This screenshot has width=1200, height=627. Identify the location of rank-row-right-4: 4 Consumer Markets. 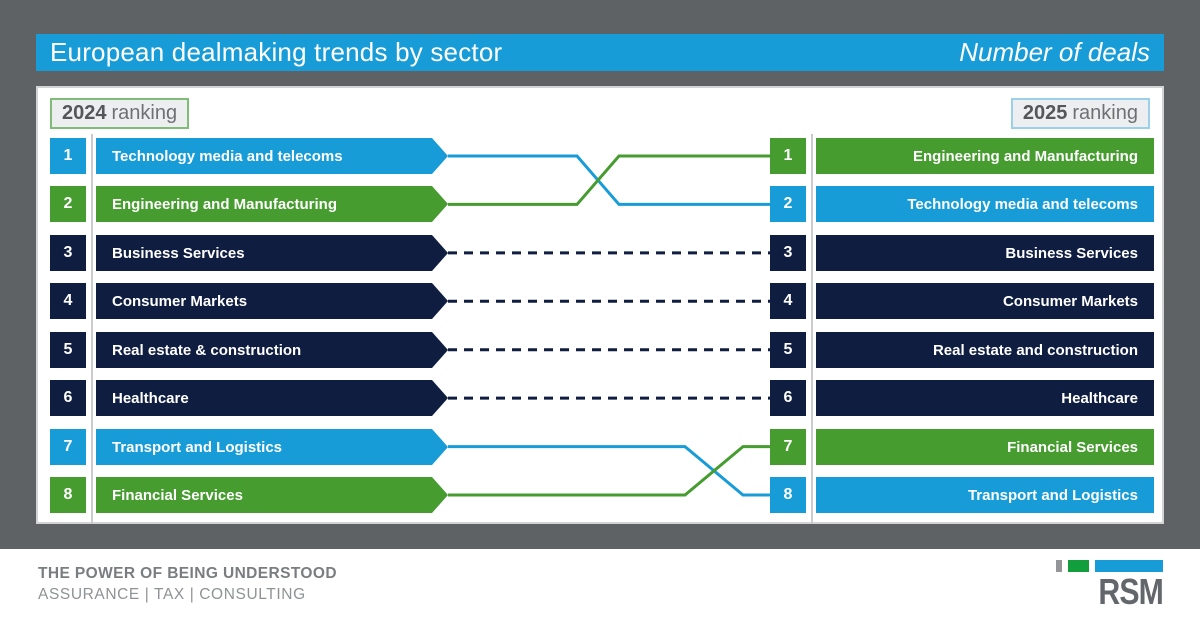
(600, 301).